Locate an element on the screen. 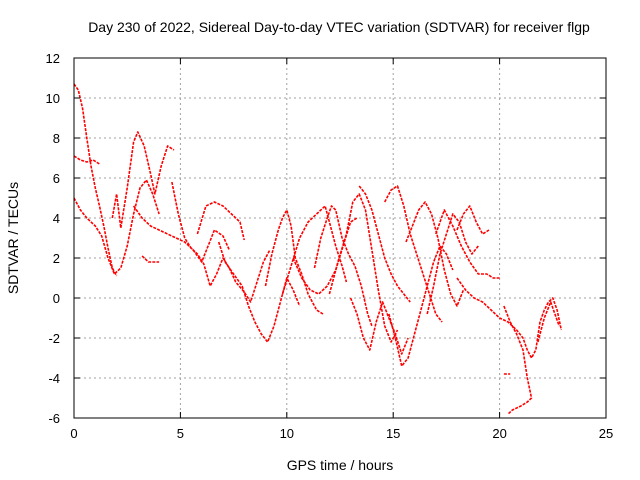 The image size is (640, 480). y-tick-label: 10 is located at coordinates (53, 98).